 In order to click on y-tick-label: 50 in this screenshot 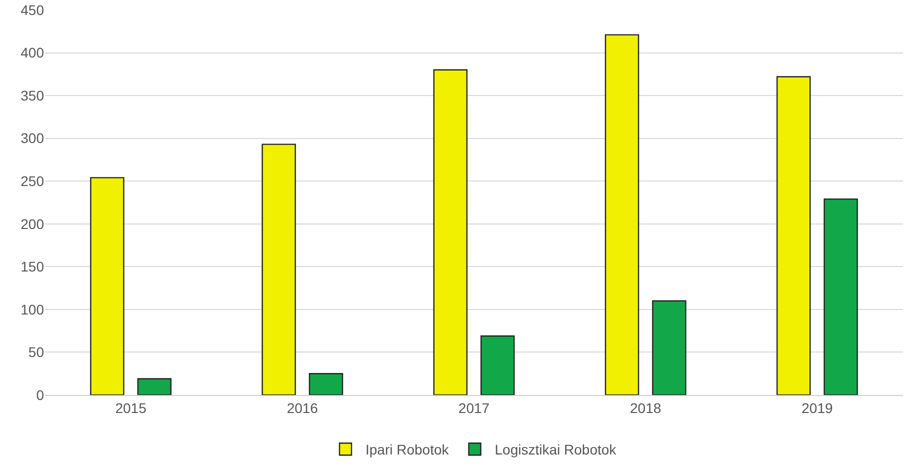, I will do `click(36, 352)`.